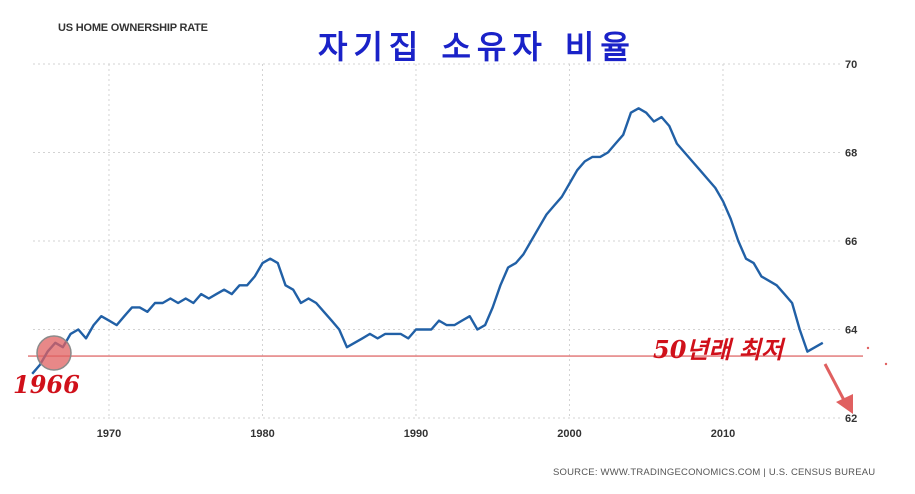 The width and height of the screenshot is (915, 494). Describe the element at coordinates (844, 404) in the screenshot. I see `downward-arrow-head` at that location.